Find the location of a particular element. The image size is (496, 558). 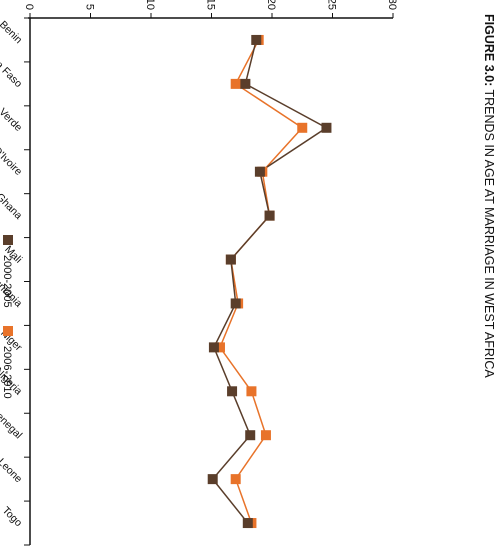

x-category-label: Togo is located at coordinates (12, 517).